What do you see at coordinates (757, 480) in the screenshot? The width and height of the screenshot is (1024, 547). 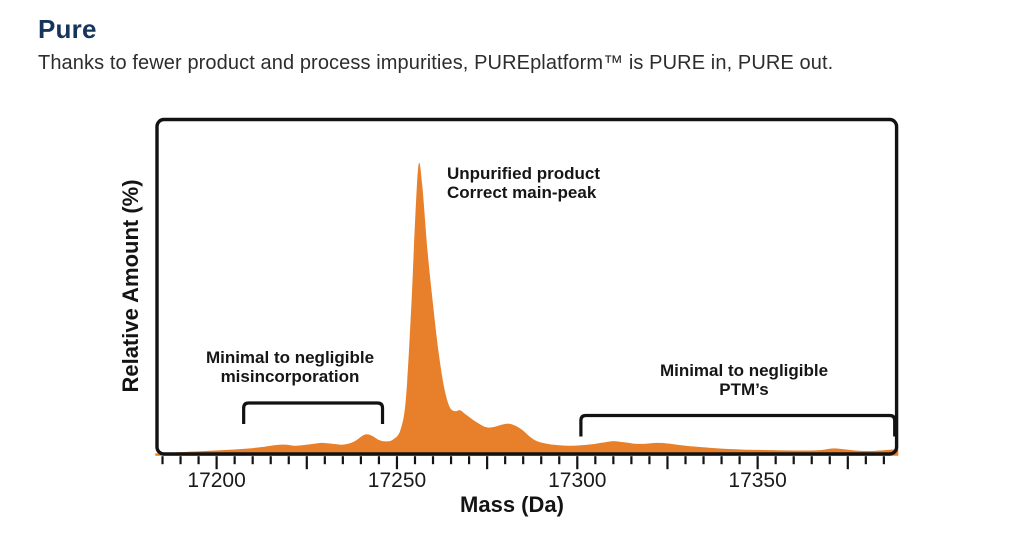 I see `x-tick-label: 17350` at bounding box center [757, 480].